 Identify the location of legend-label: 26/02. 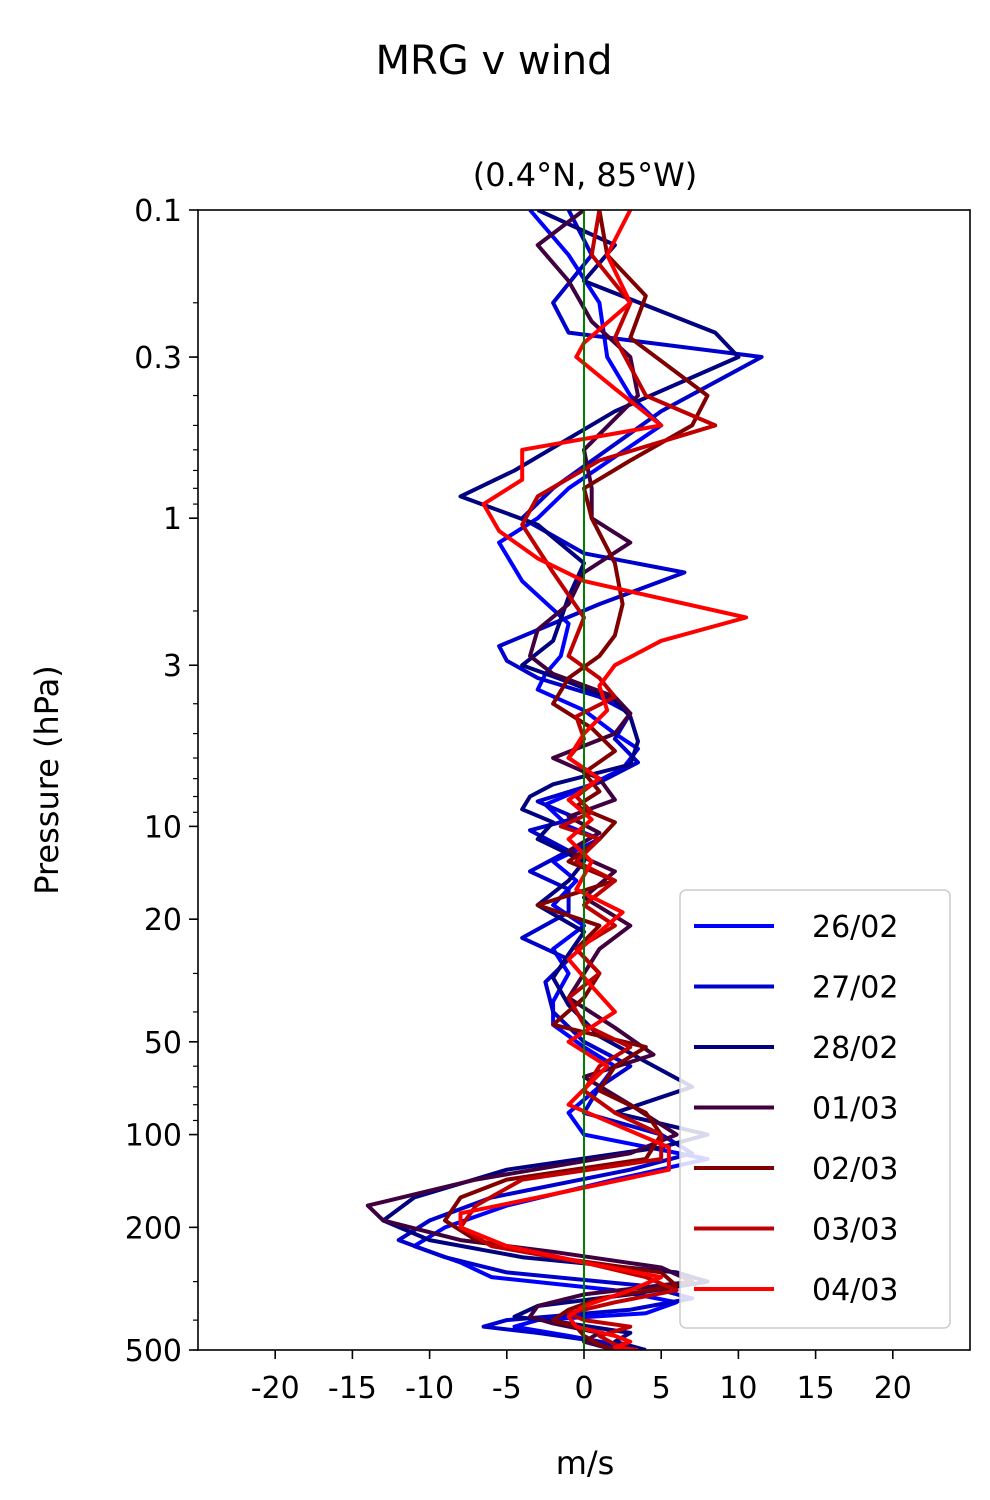
(855, 927).